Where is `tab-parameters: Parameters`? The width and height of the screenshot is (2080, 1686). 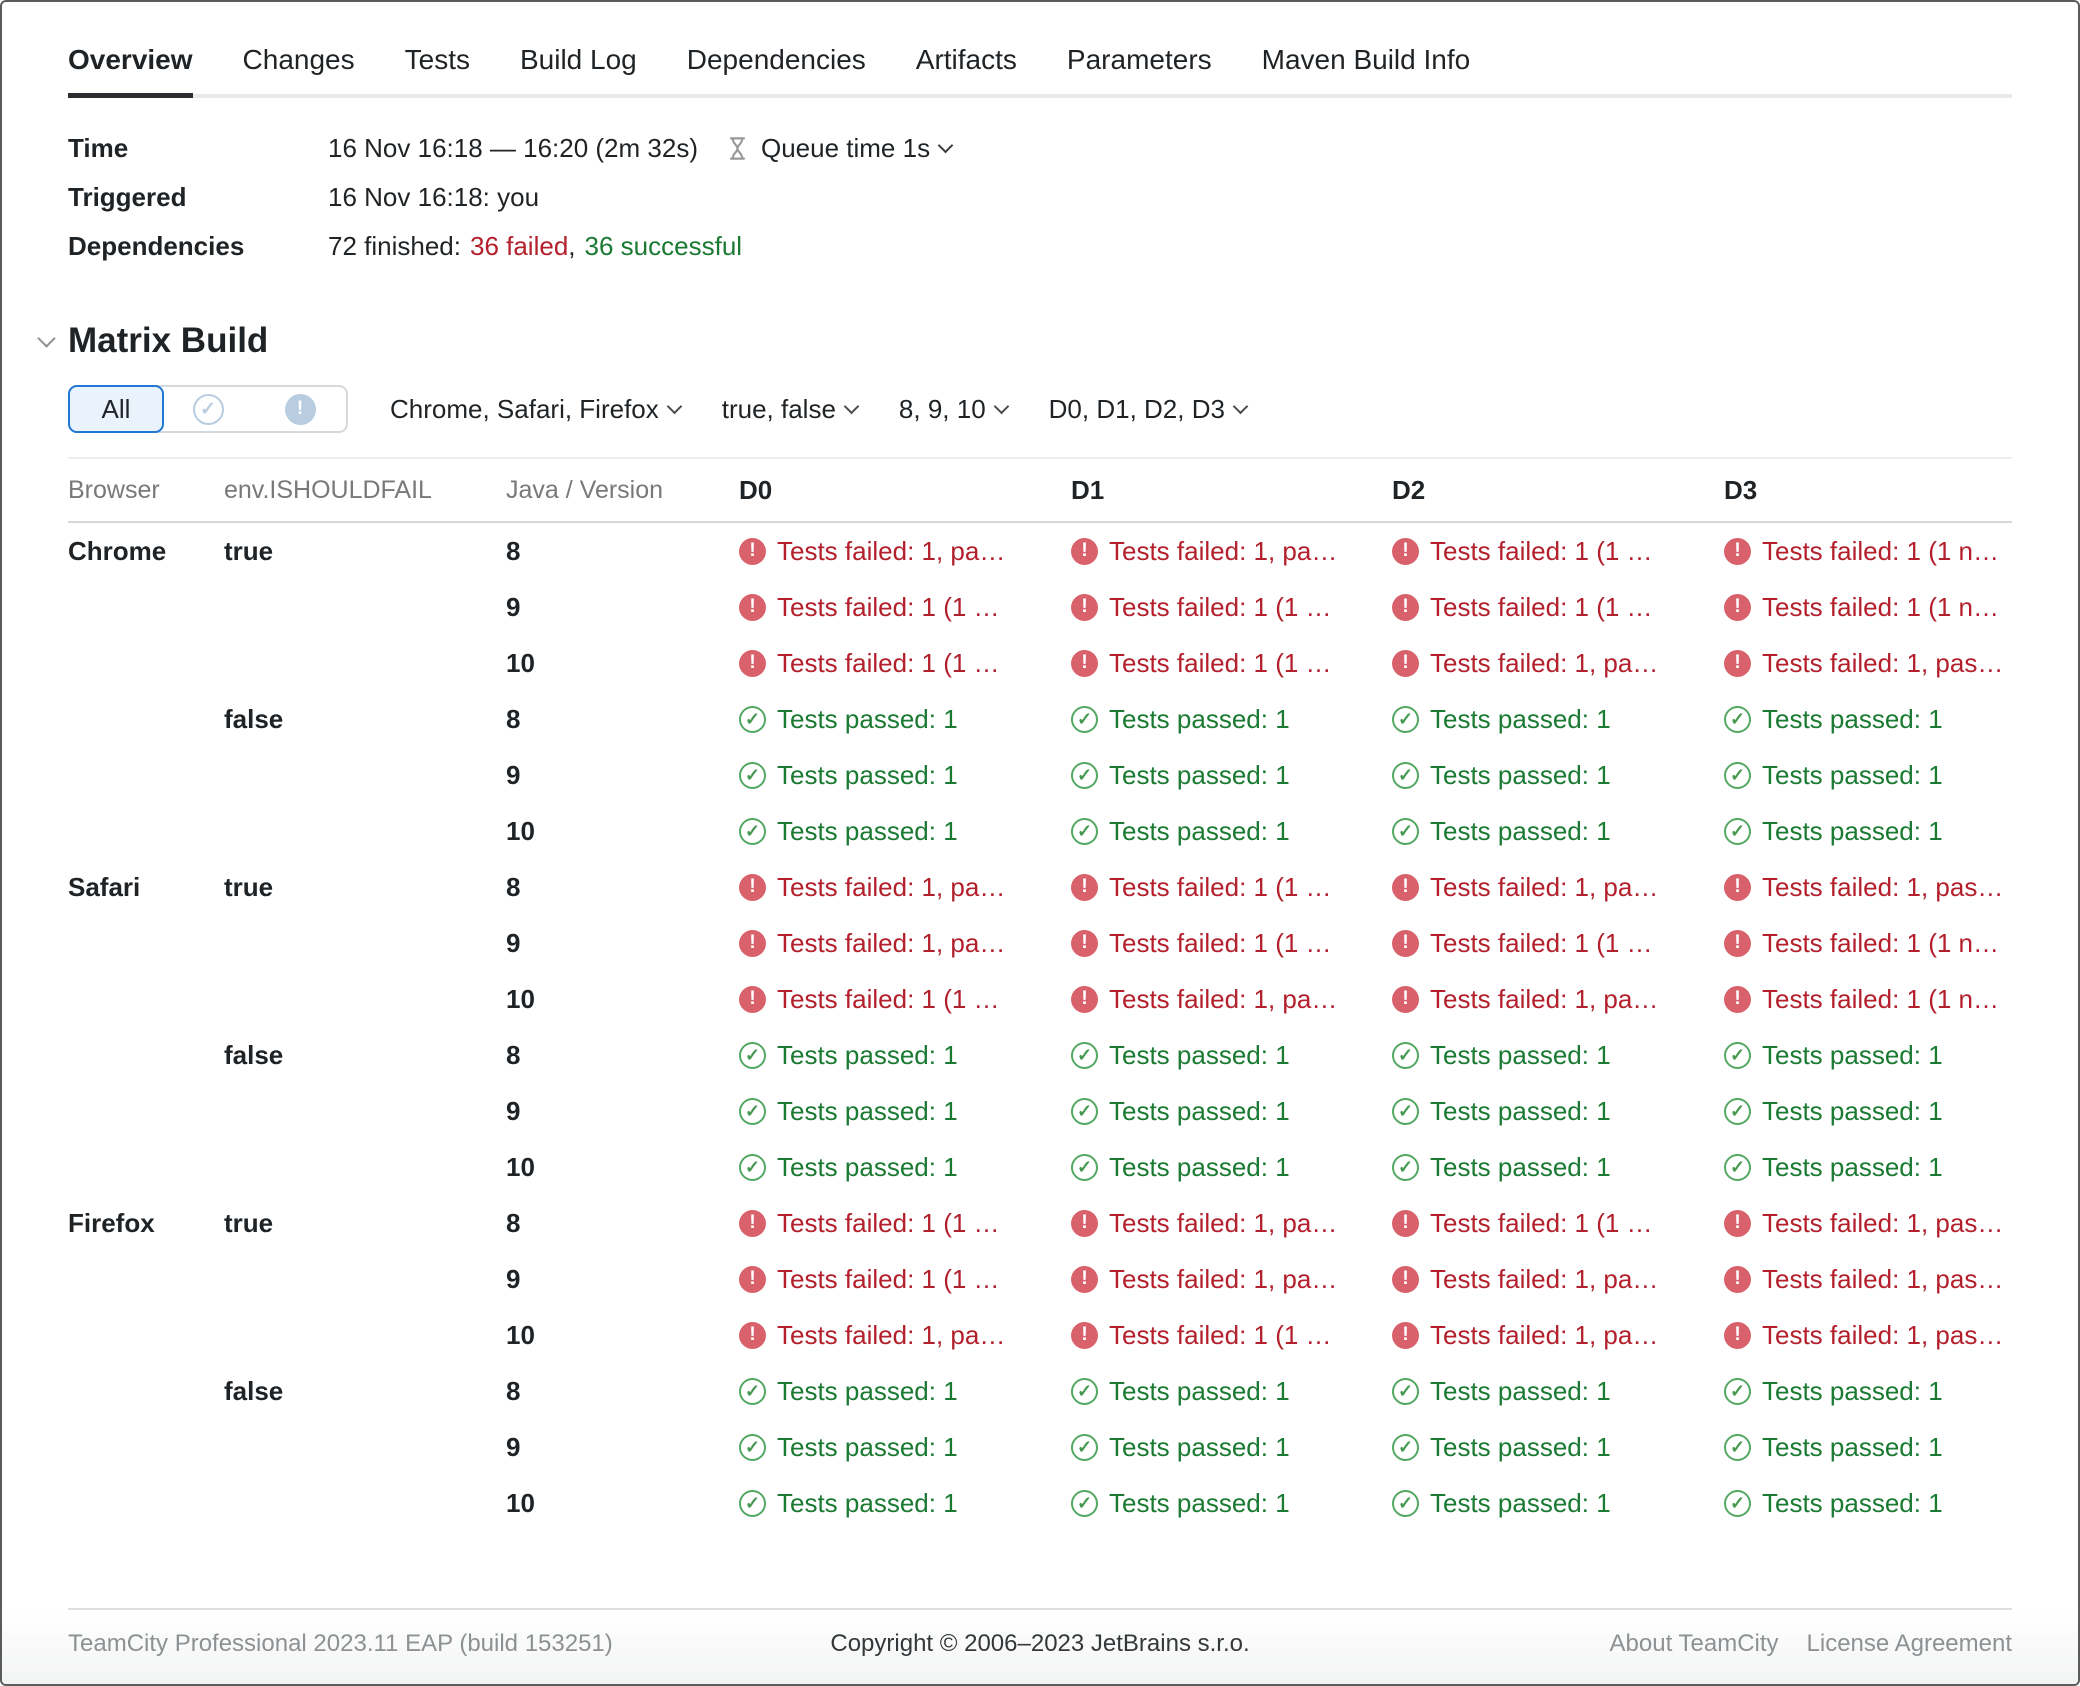 tab-parameters: Parameters is located at coordinates (1139, 59).